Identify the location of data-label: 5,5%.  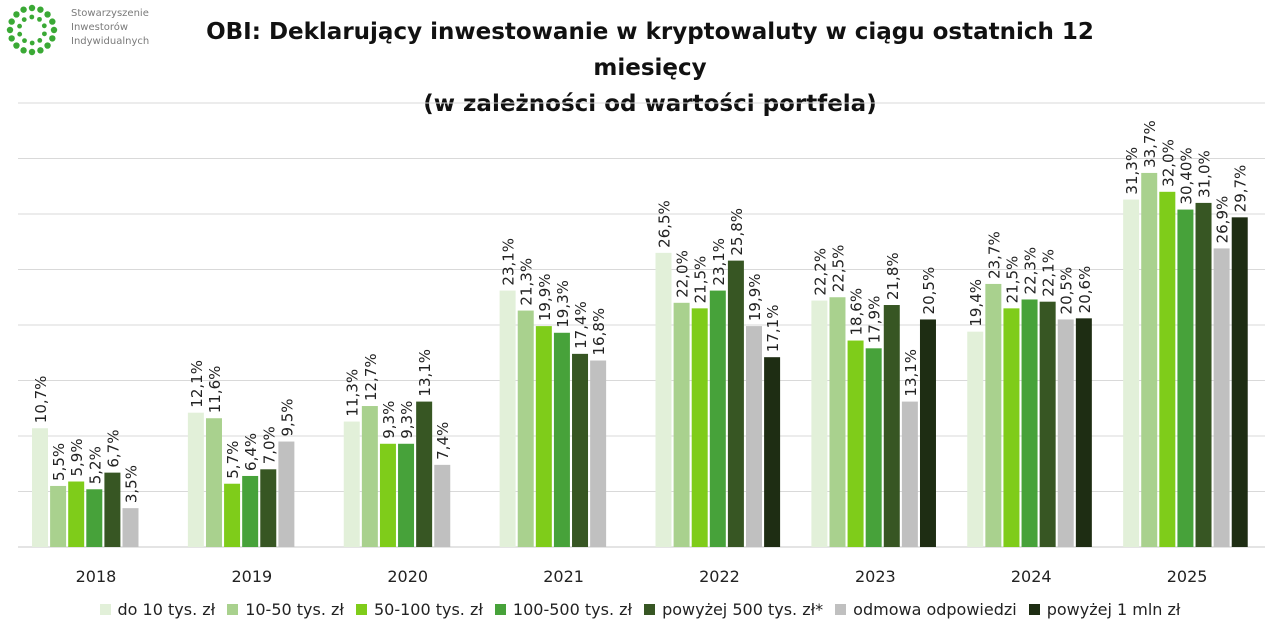
(59, 462).